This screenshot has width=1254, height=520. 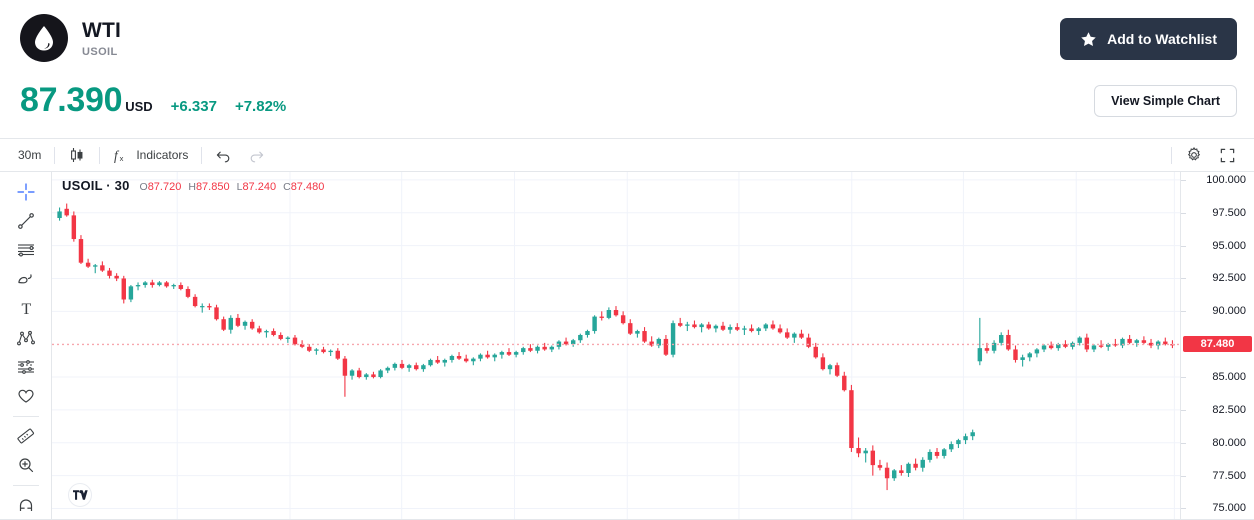 I want to click on ohlc-pair: C87.480, so click(x=303, y=186).